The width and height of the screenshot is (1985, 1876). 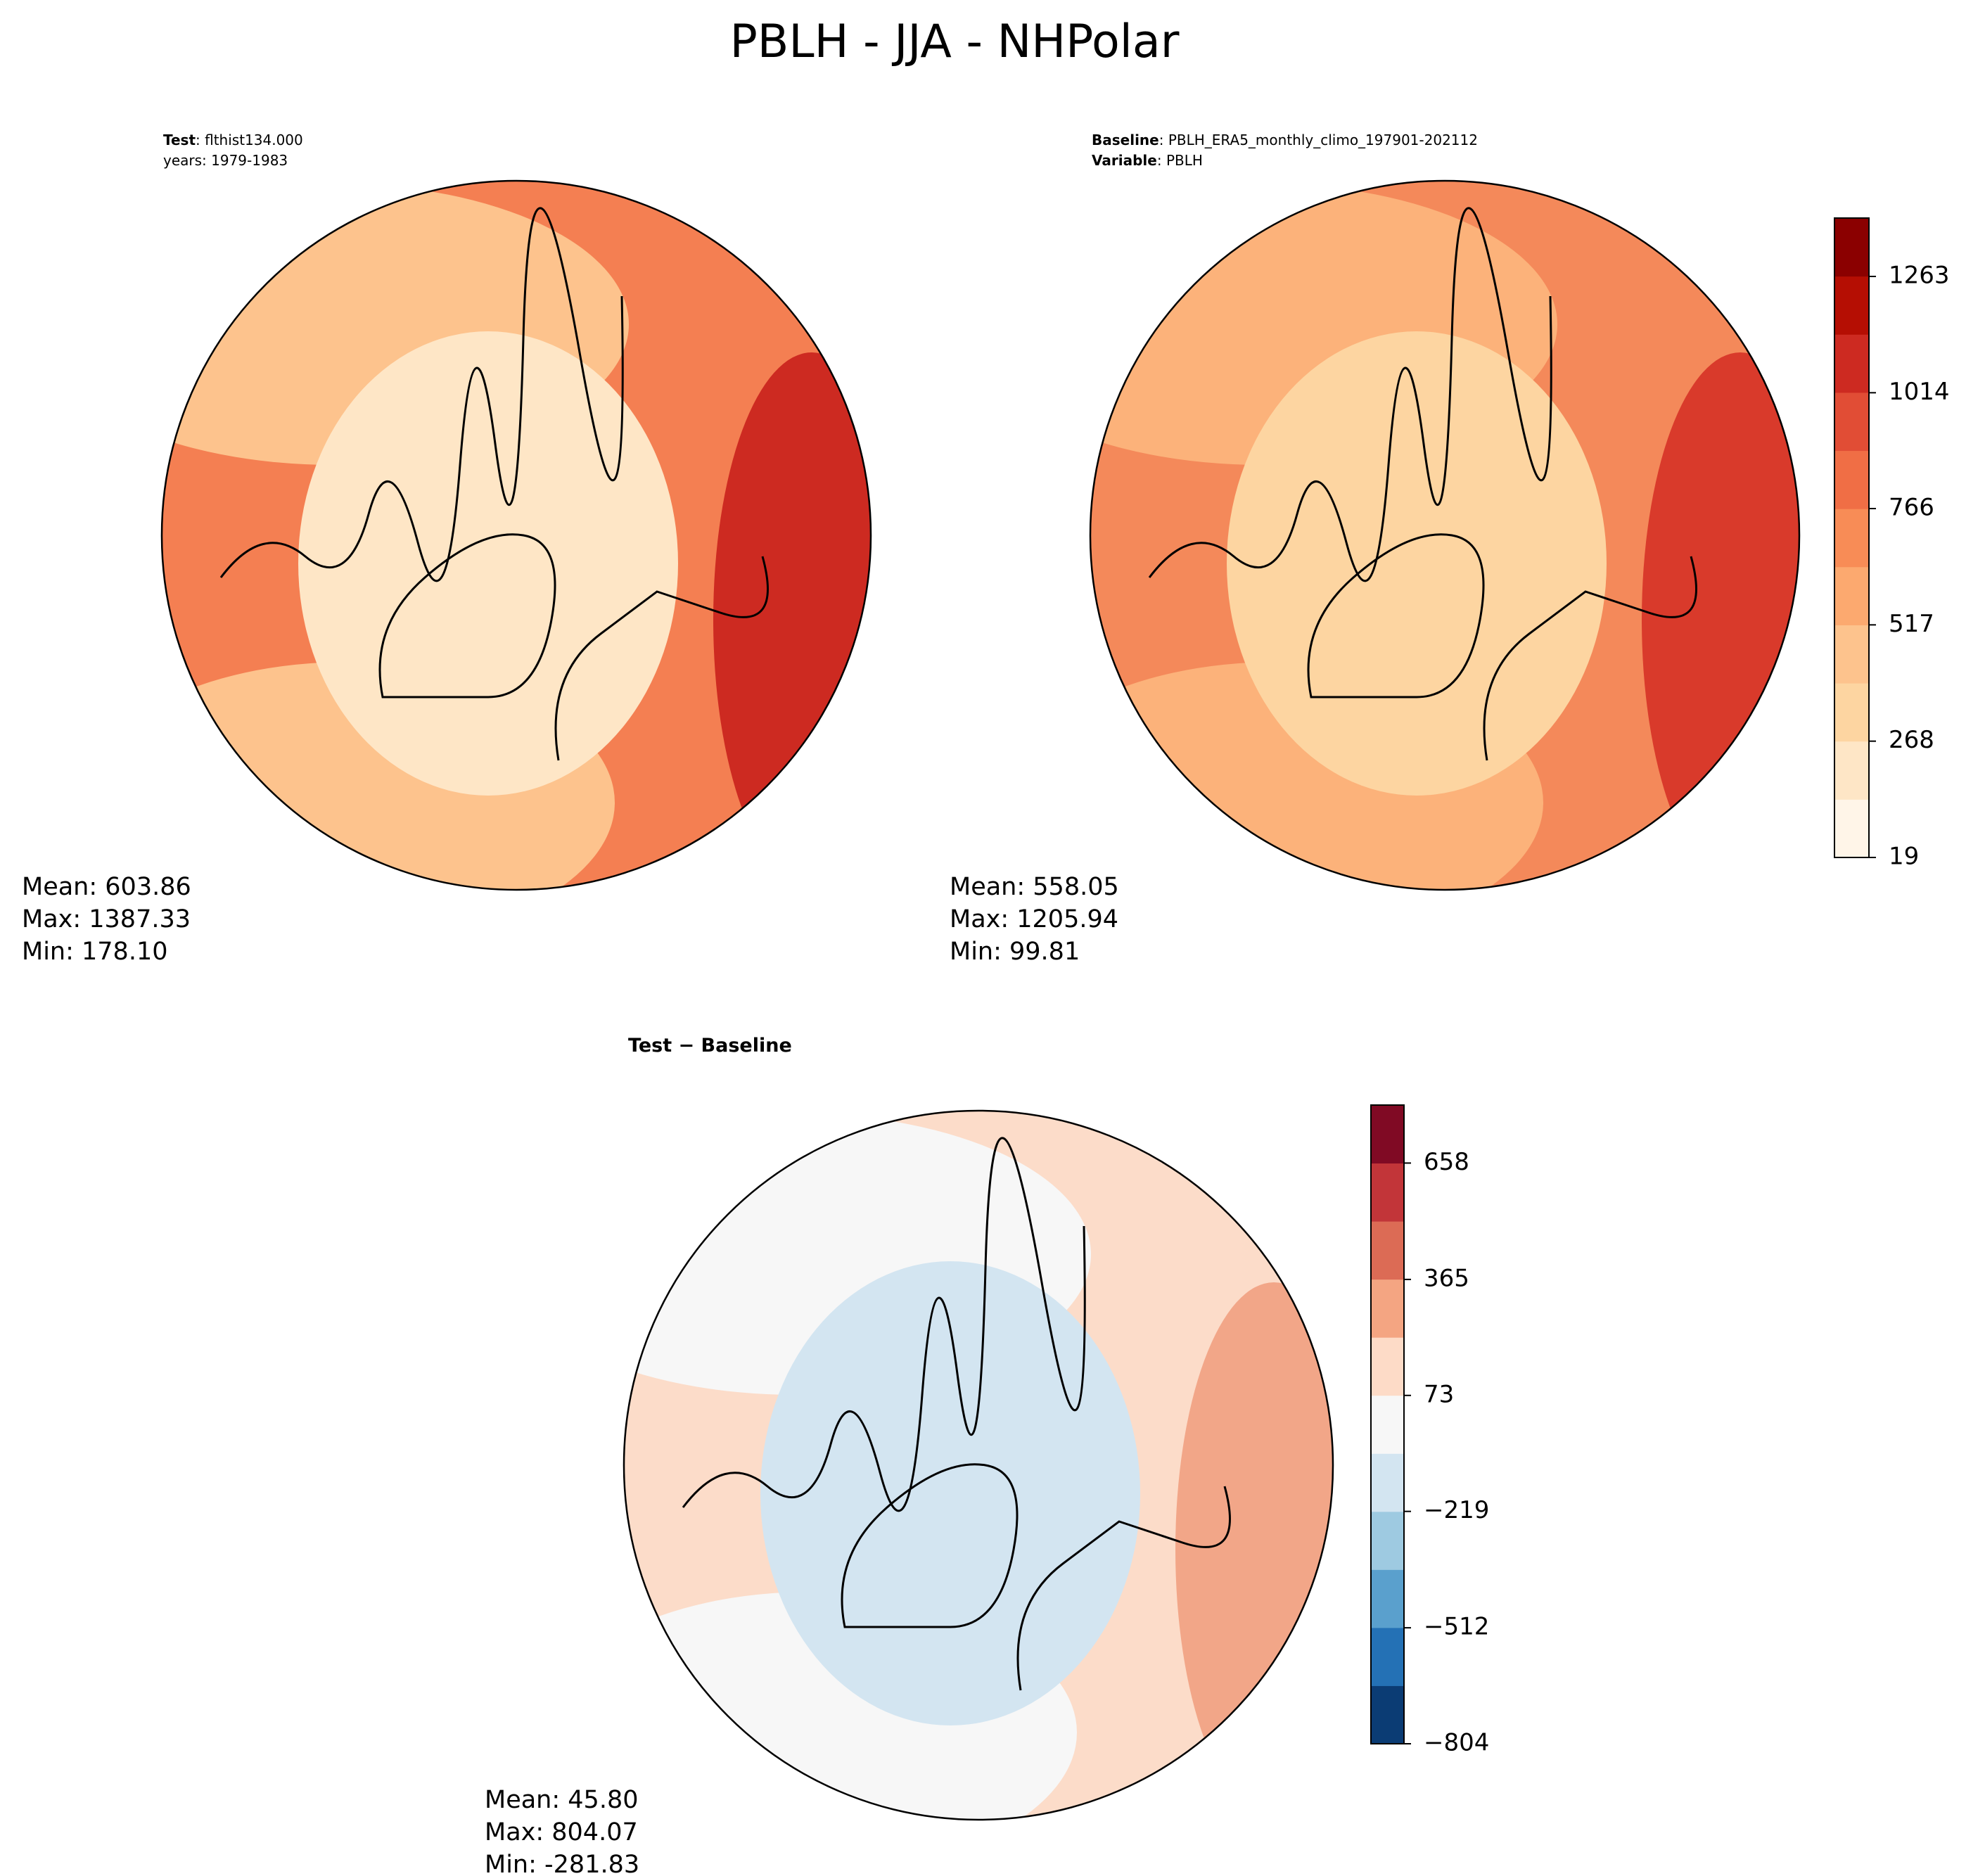 What do you see at coordinates (1180, 160) in the screenshot?
I see `panel-label-part: : PBLH` at bounding box center [1180, 160].